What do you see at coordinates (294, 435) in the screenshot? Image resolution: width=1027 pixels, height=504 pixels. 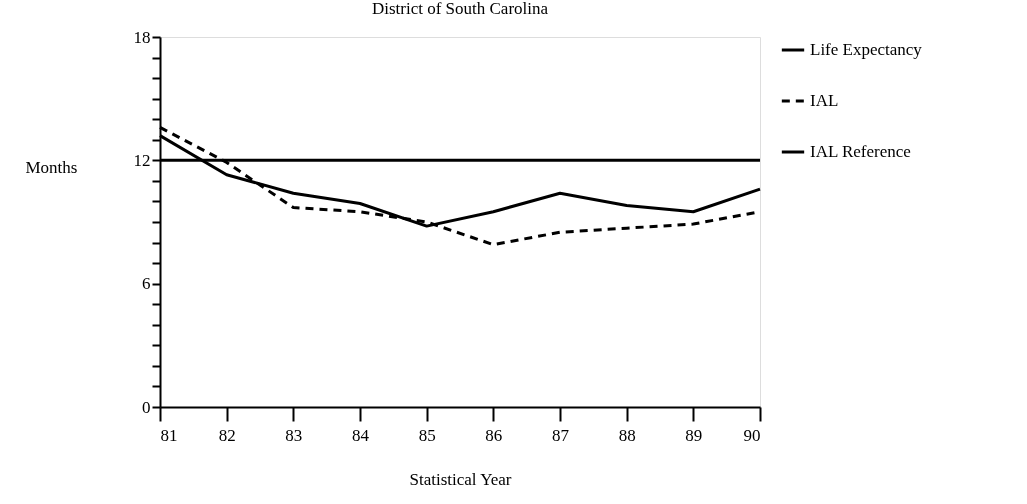 I see `x-tick-label: 83` at bounding box center [294, 435].